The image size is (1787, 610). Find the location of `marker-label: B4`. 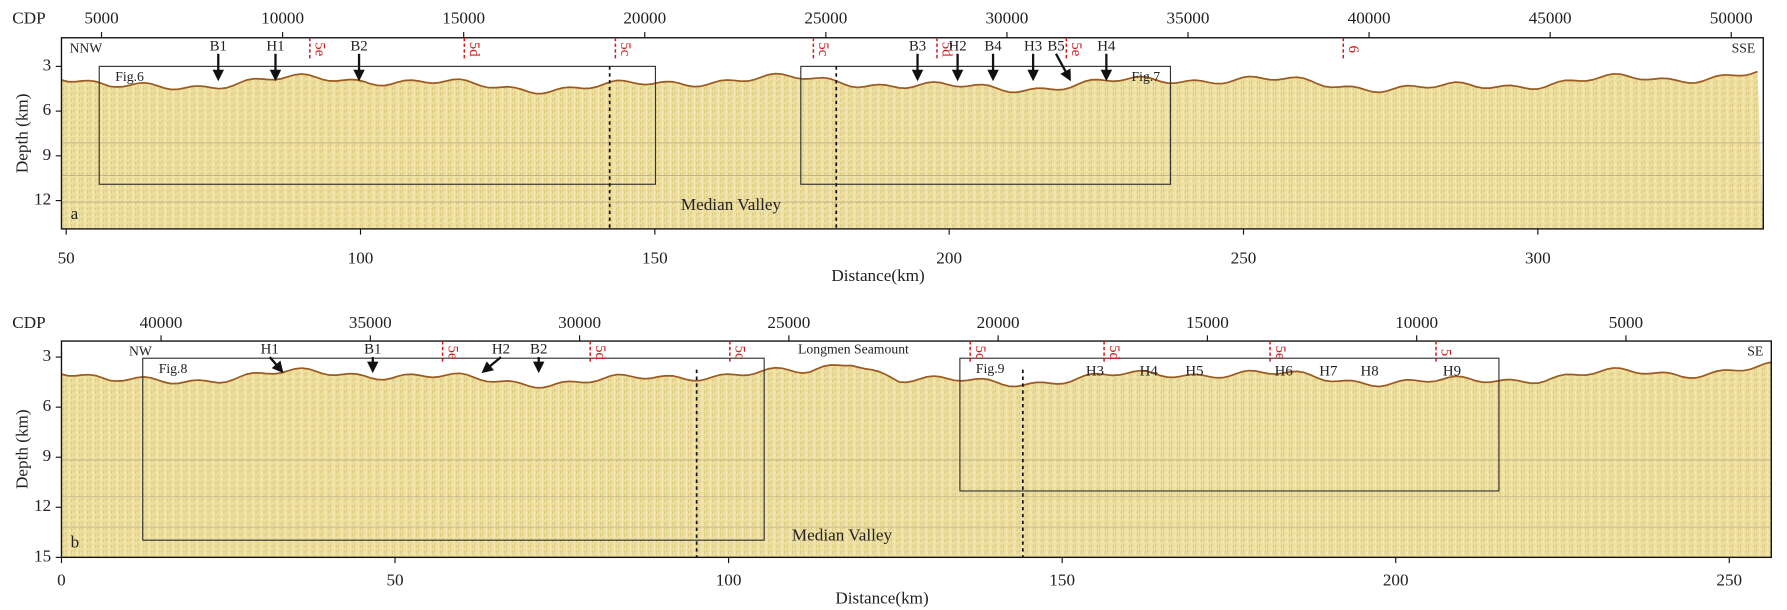

marker-label: B4 is located at coordinates (993, 46).